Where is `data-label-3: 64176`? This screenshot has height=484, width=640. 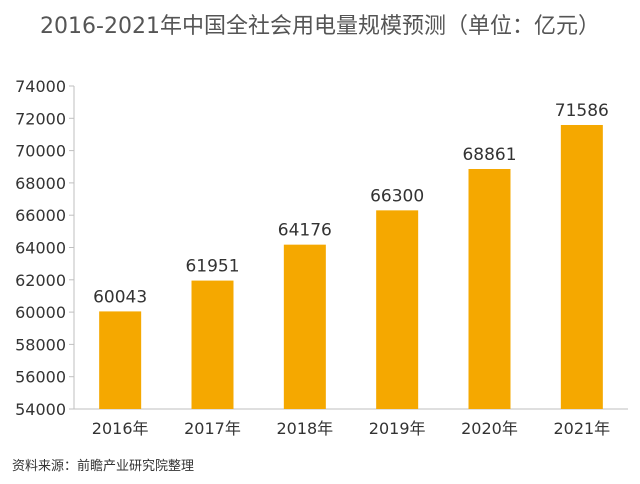 data-label-3: 64176 is located at coordinates (305, 231).